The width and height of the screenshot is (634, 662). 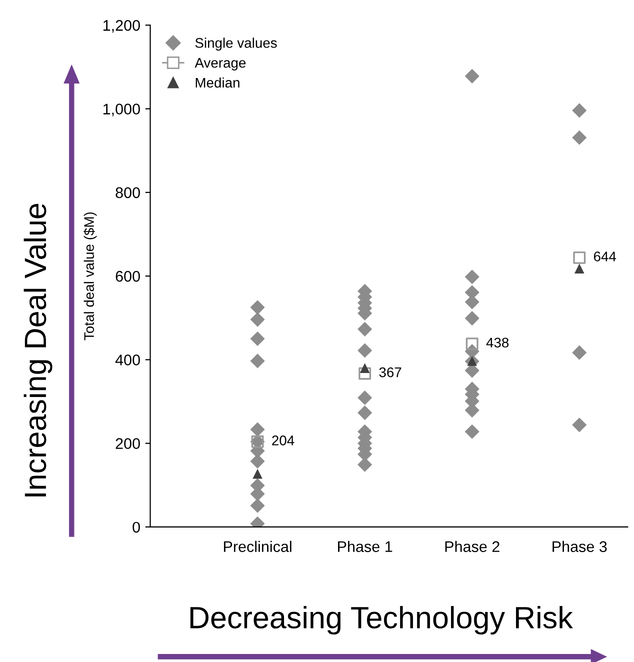 What do you see at coordinates (121, 110) in the screenshot?
I see `y-tick-label: 1,000` at bounding box center [121, 110].